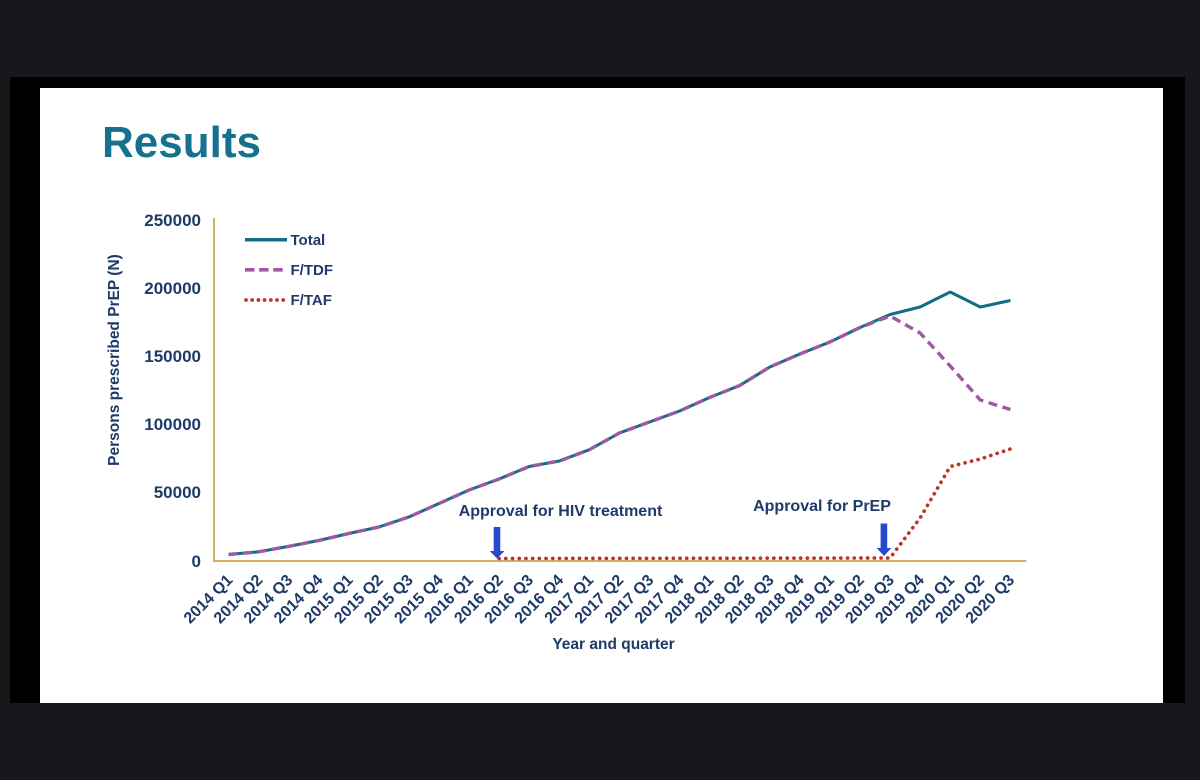  I want to click on svg-text: Persons prescribed PrEP (N), so click(114, 360).